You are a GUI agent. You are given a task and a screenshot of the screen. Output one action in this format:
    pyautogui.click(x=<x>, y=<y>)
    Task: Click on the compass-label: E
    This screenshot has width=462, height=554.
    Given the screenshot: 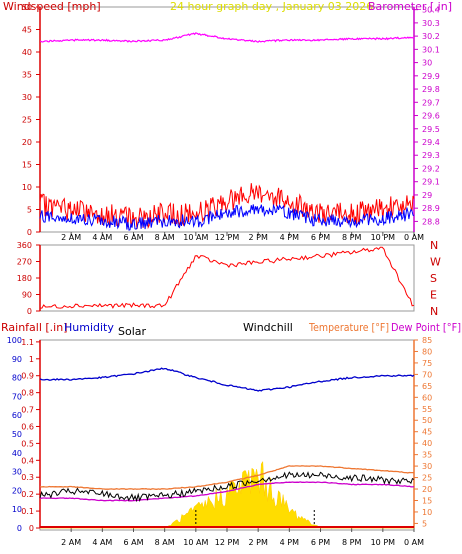 What is the action you would take?
    pyautogui.click(x=433, y=295)
    